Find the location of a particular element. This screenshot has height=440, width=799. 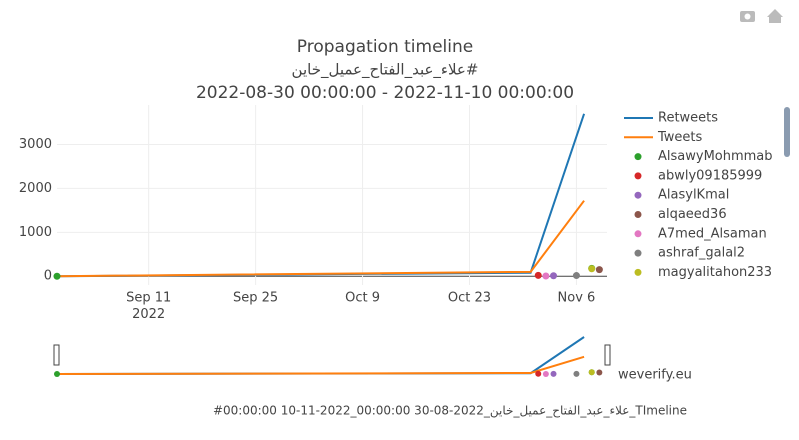

y-tick-label: 0 is located at coordinates (48, 276).